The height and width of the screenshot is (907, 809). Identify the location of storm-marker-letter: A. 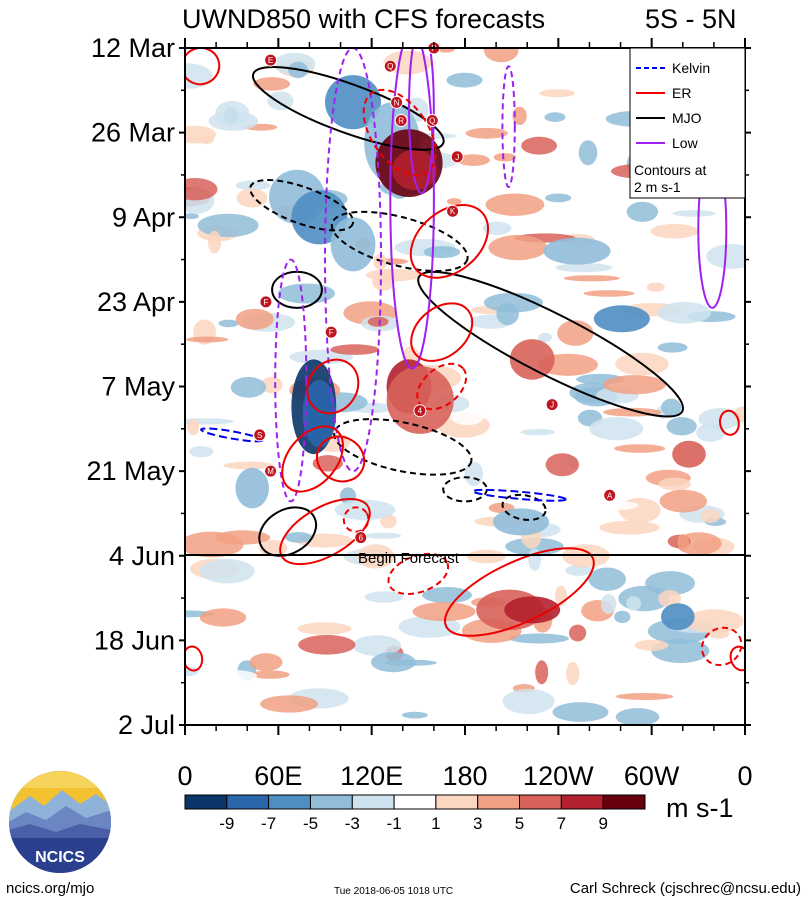
(610, 495).